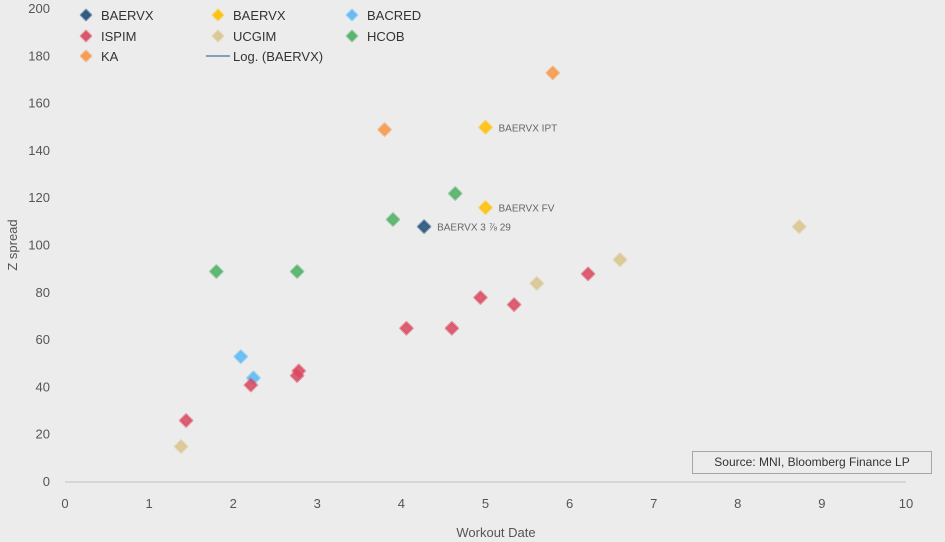 This screenshot has width=945, height=542. I want to click on legend-label: BACRED, so click(394, 15).